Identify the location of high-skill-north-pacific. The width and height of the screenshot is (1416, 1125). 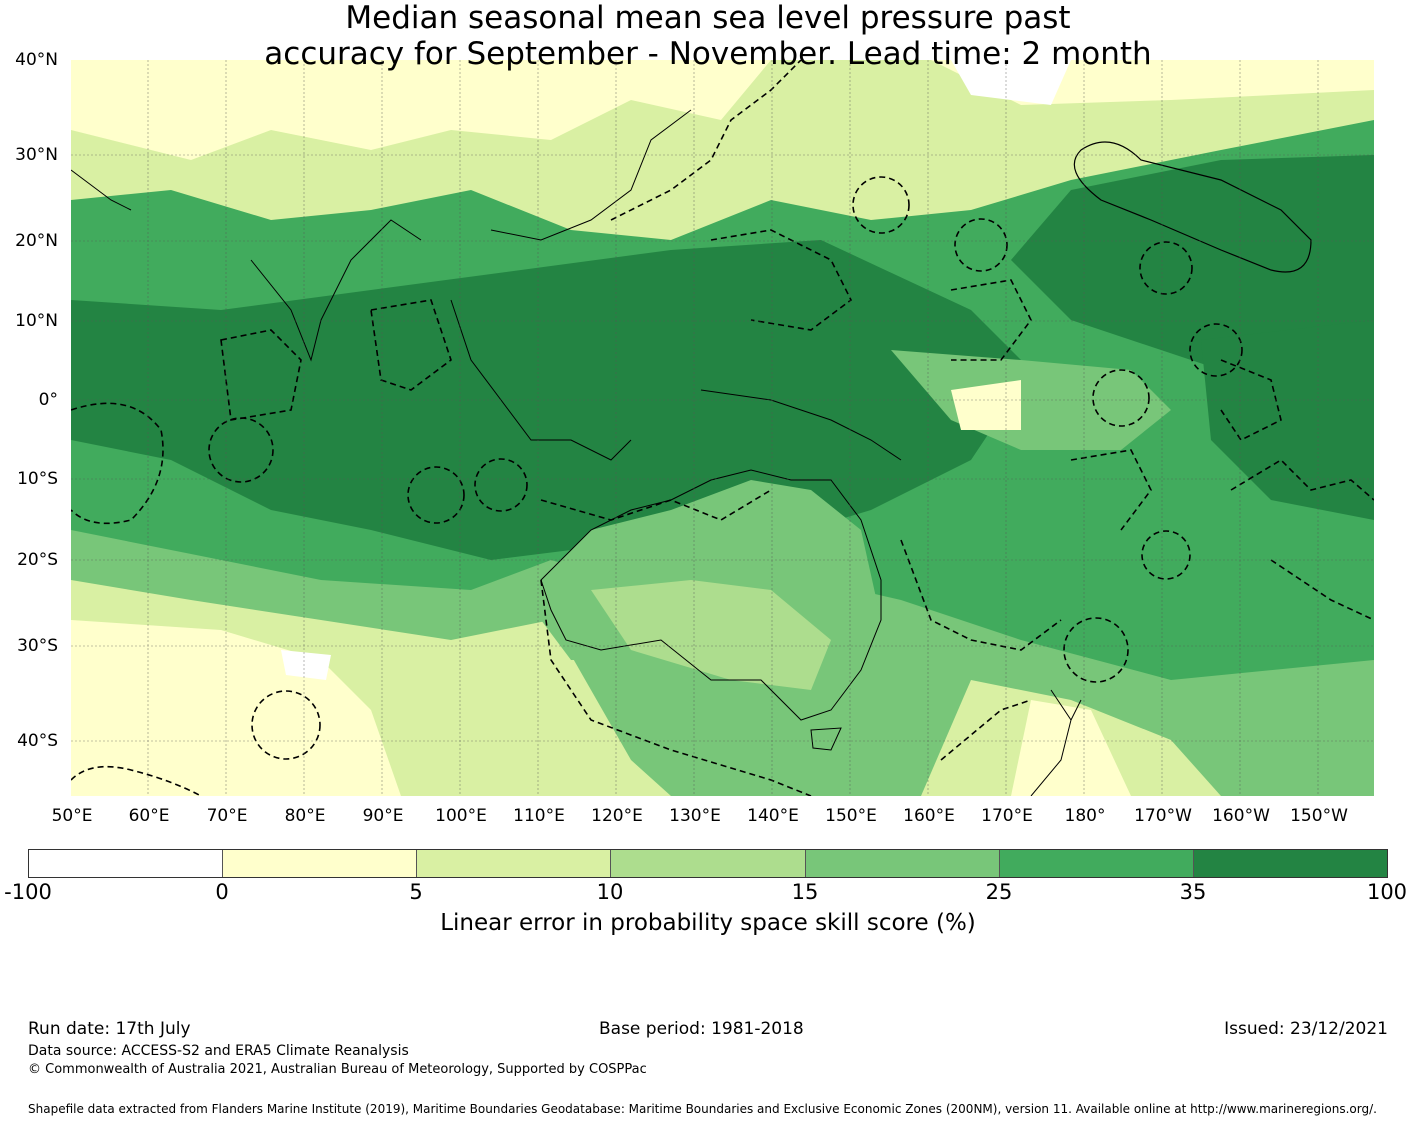
(1192, 262).